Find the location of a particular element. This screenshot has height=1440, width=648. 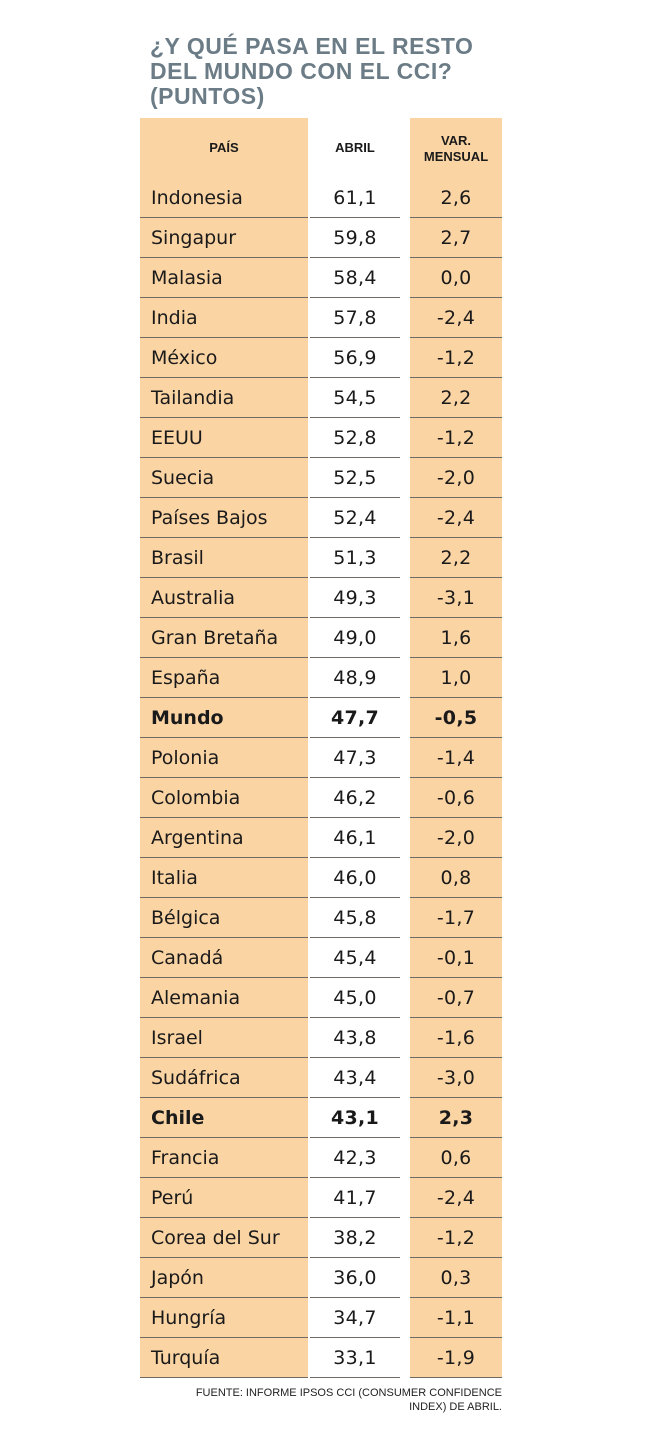

cell-abril: 42,3 is located at coordinates (355, 1158).